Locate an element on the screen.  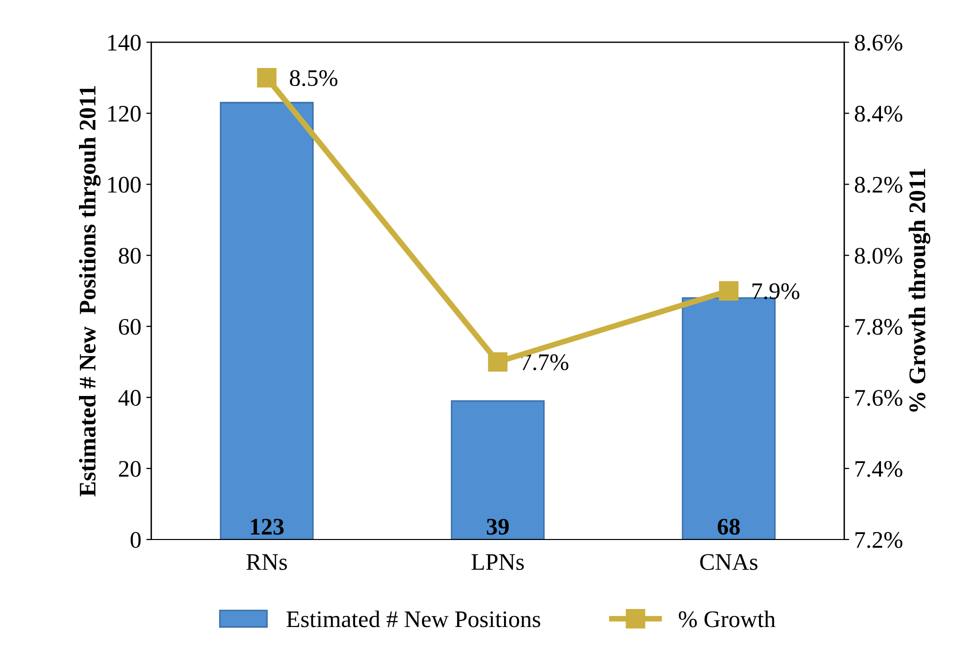
data-label: 123 is located at coordinates (267, 526).